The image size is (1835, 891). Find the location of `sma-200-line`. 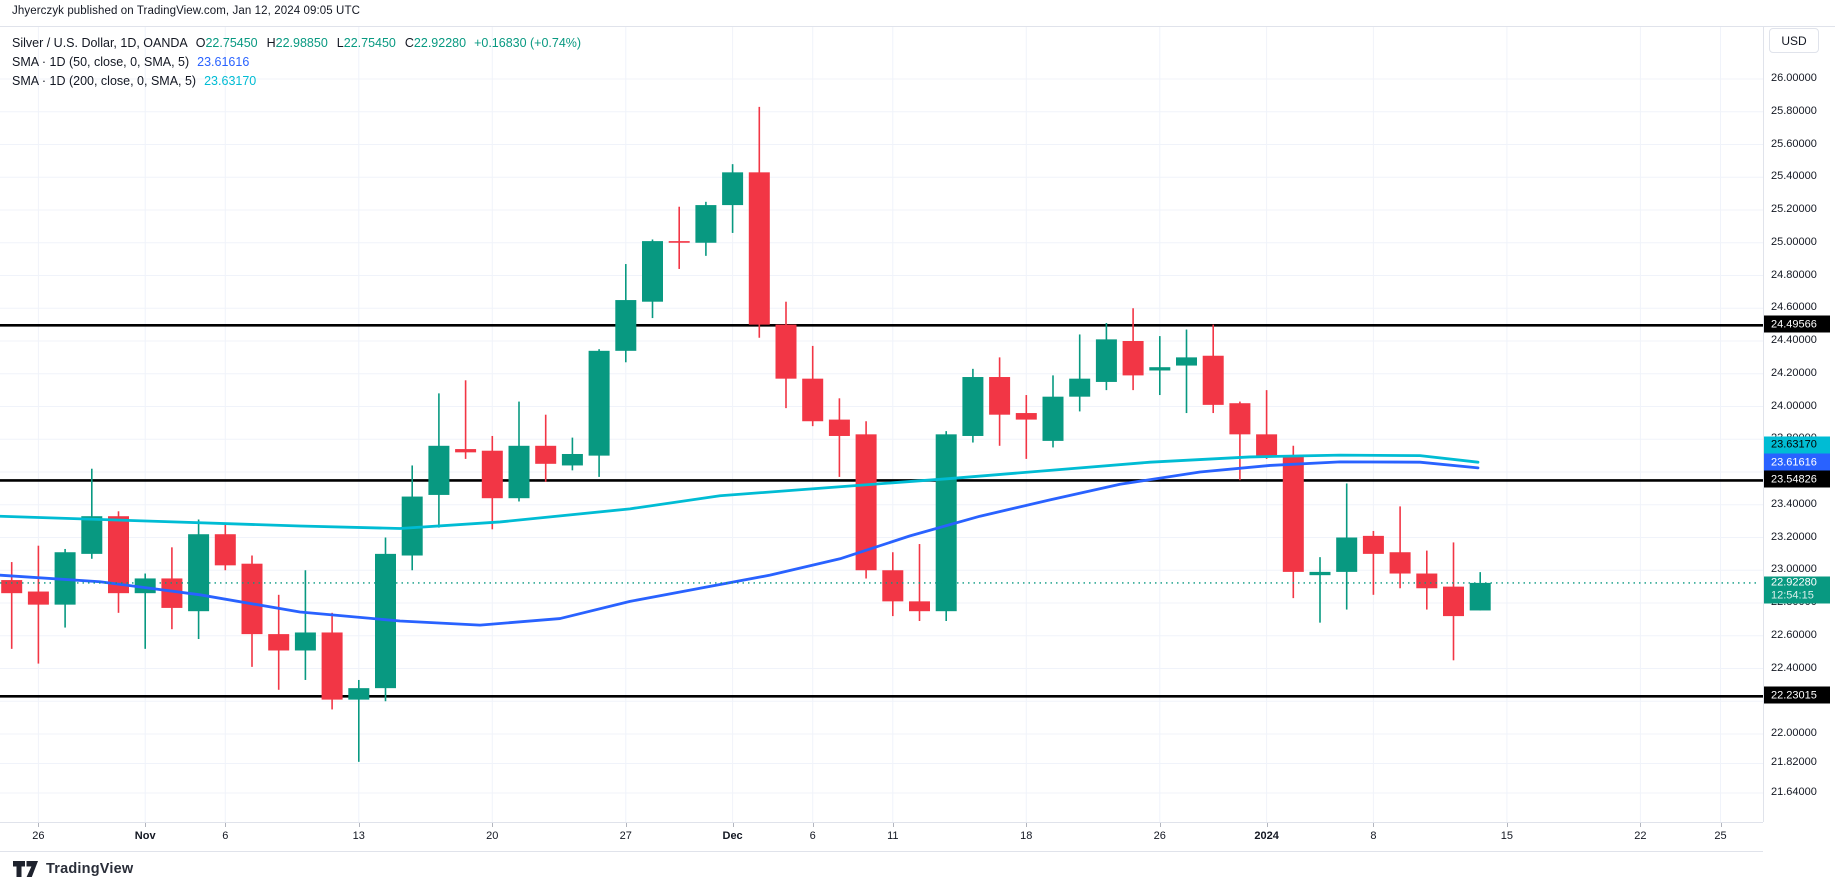

sma-200-line is located at coordinates (740, 491).